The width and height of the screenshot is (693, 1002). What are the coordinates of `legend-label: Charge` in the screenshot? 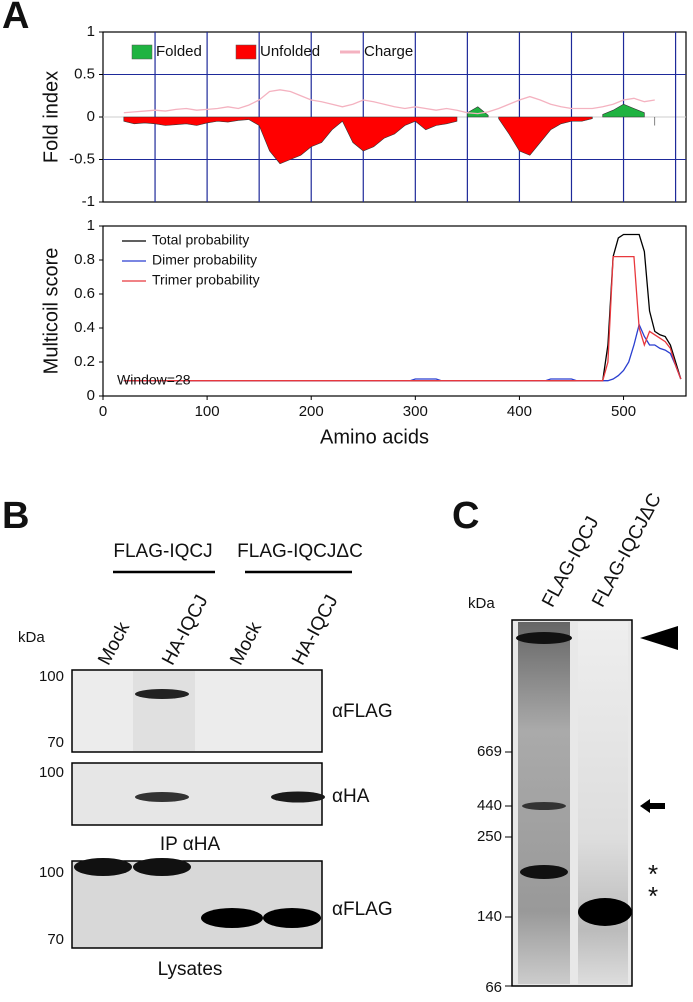 It's located at (388, 51).